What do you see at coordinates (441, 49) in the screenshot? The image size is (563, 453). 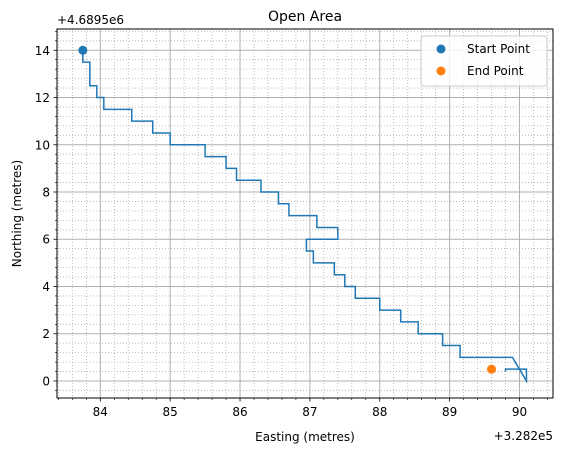 I see `legend-marker-start-point` at bounding box center [441, 49].